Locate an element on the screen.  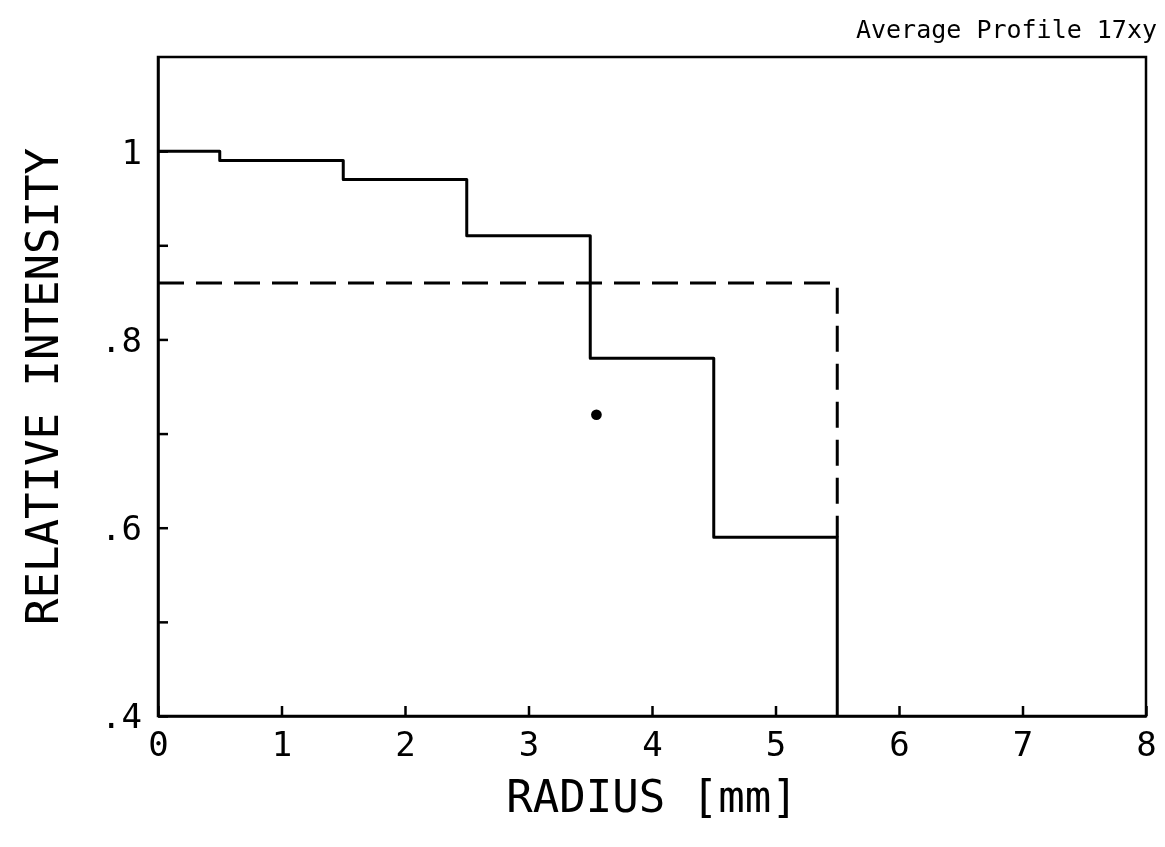
x-tick-label: 7 is located at coordinates (1023, 744).